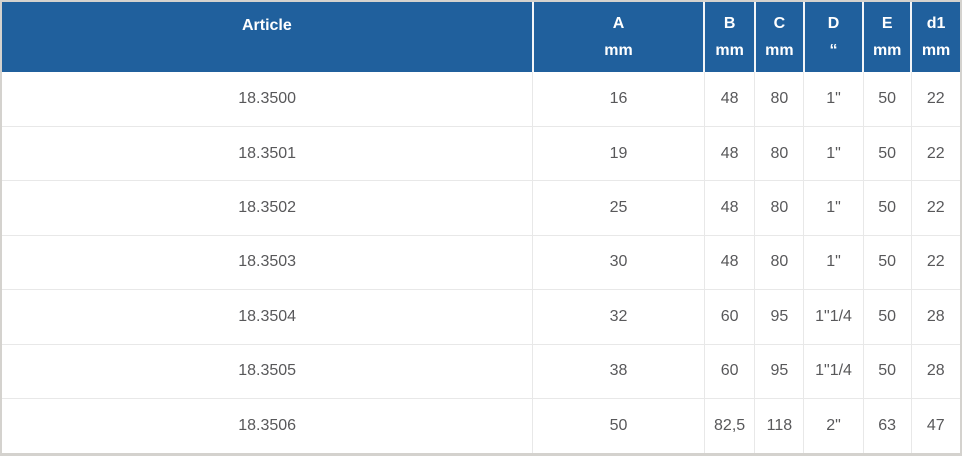  What do you see at coordinates (779, 23) in the screenshot?
I see `column-header-label: C` at bounding box center [779, 23].